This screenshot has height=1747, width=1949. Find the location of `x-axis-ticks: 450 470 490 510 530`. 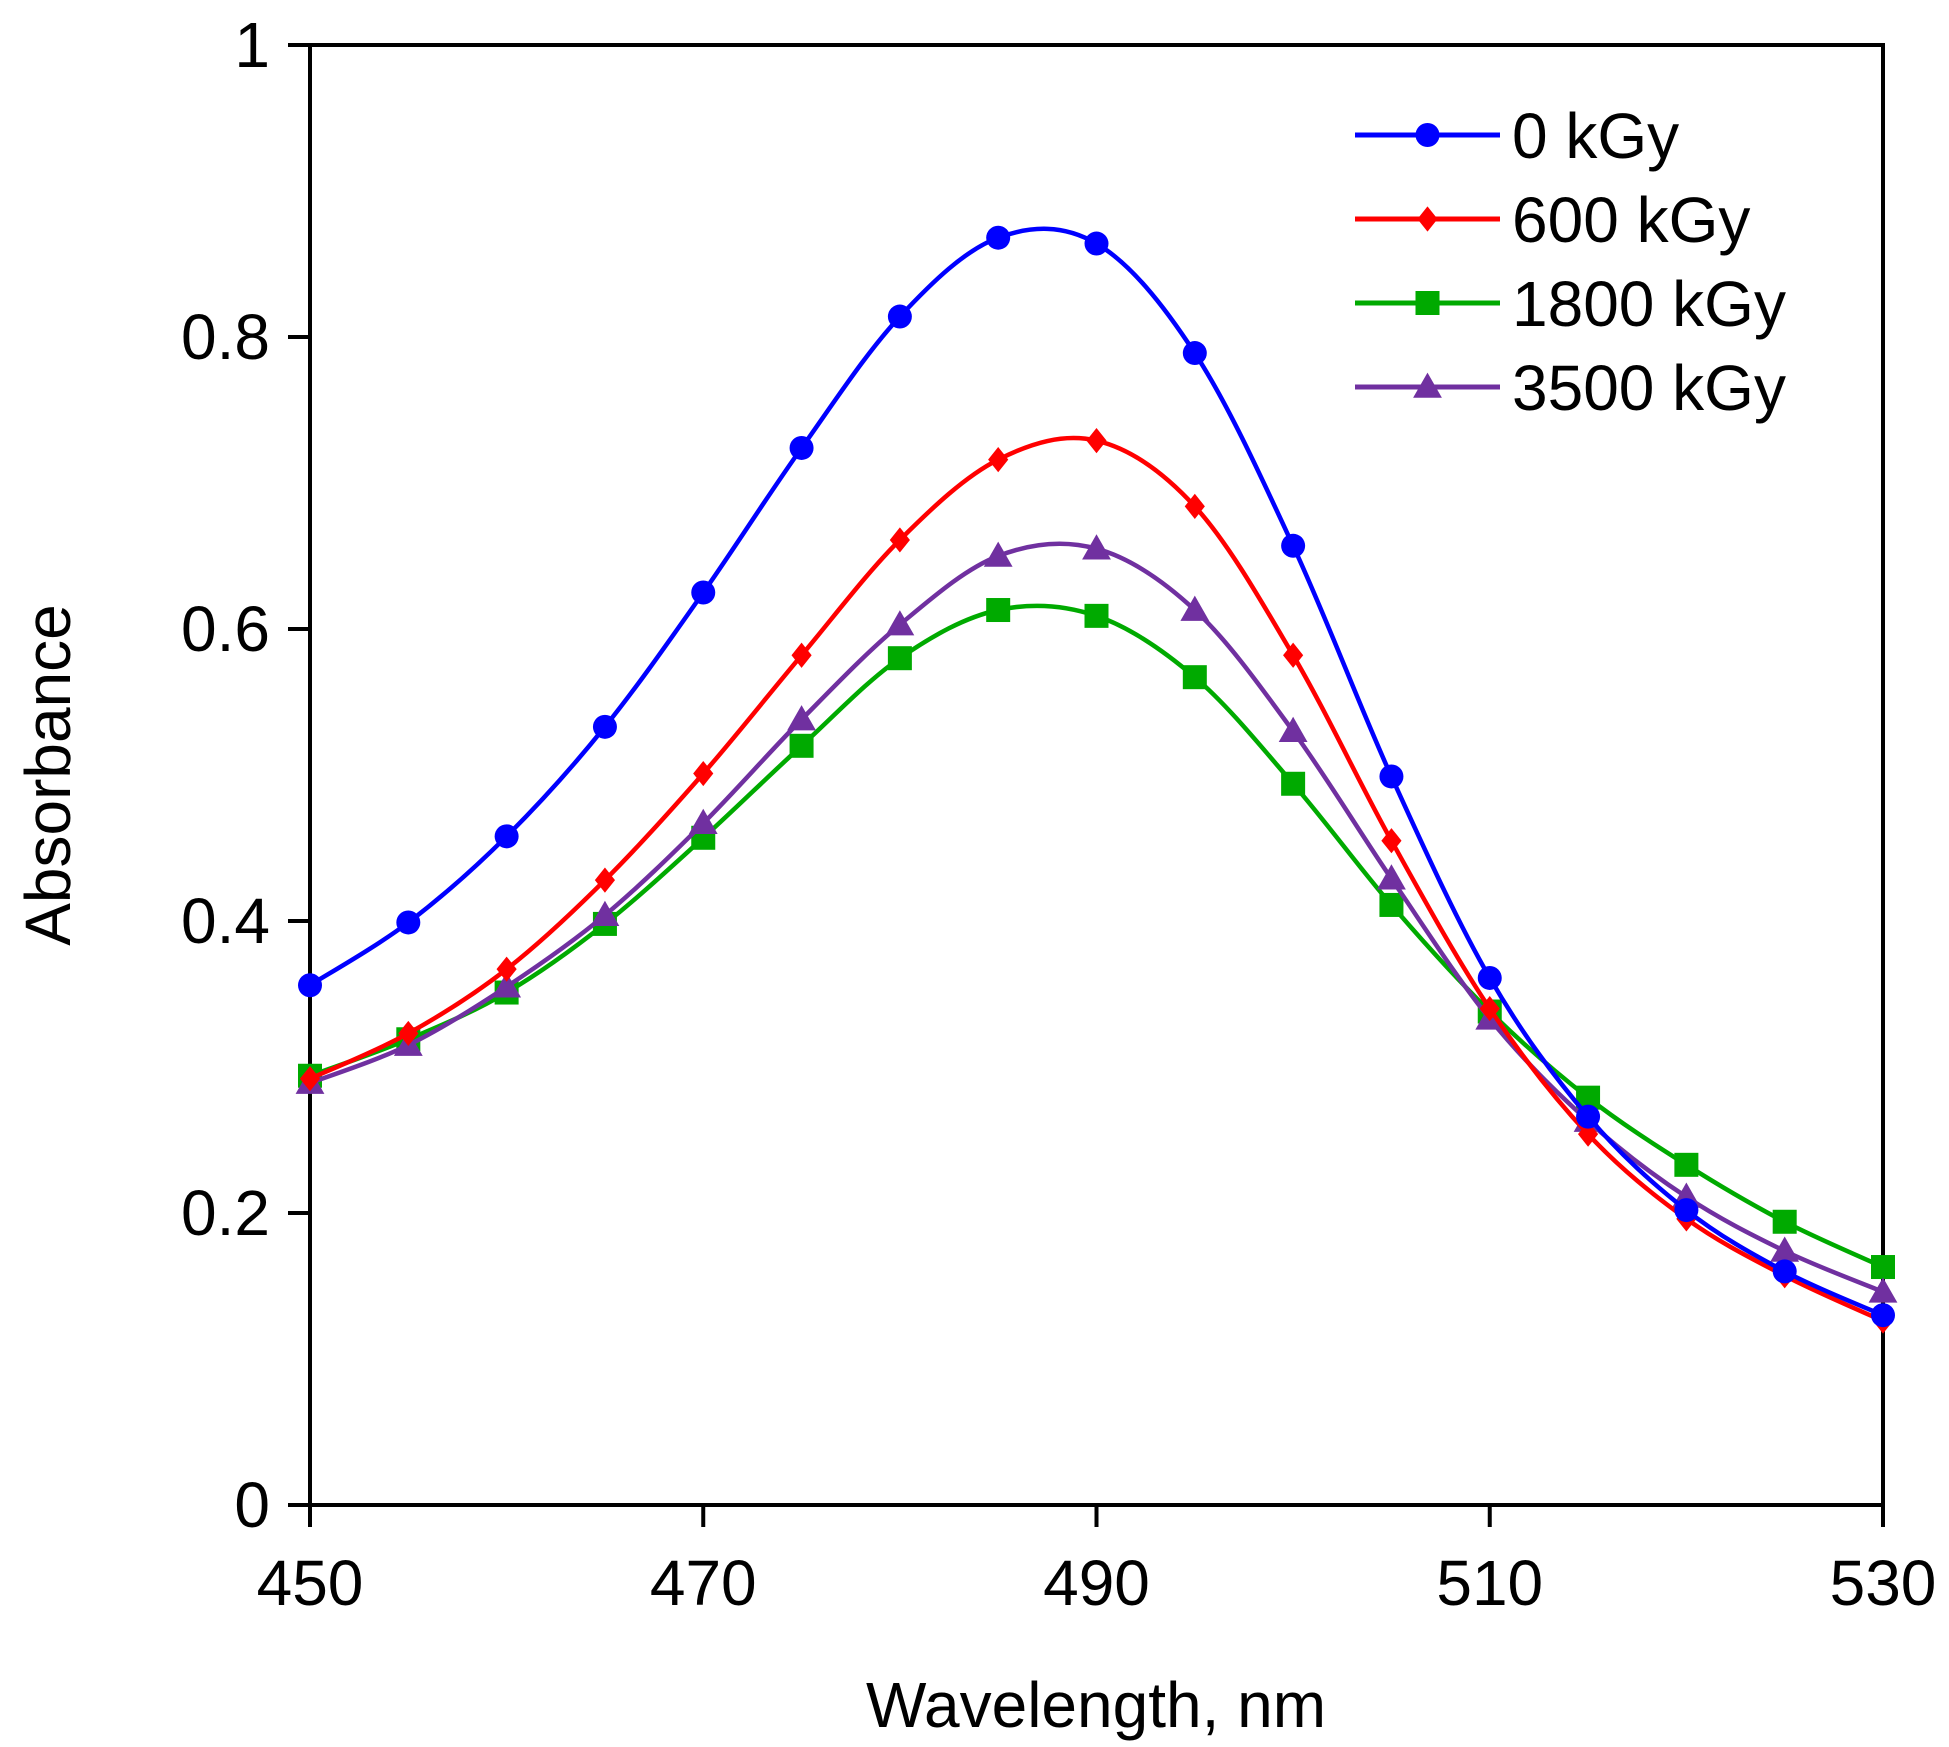

x-axis-ticks: 450 470 490 510 530 is located at coordinates (1097, 1562).